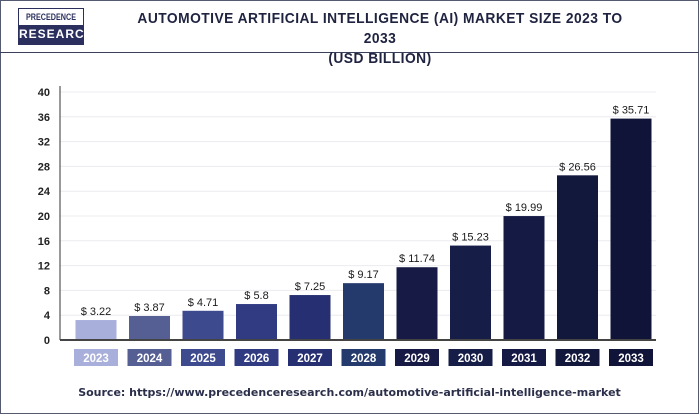  What do you see at coordinates (44, 143) in the screenshot?
I see `y-tick-label: 32` at bounding box center [44, 143].